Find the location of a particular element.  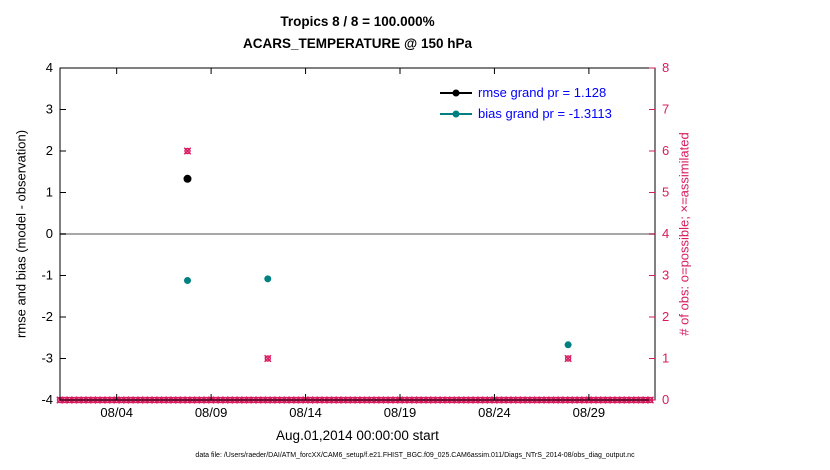

y-tick-label-right: 1 is located at coordinates (665, 358).